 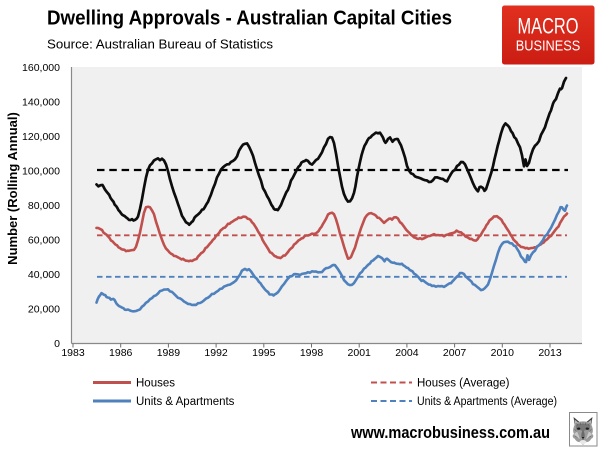 What do you see at coordinates (548, 46) in the screenshot?
I see `svg-text: BUSINESS` at bounding box center [548, 46].